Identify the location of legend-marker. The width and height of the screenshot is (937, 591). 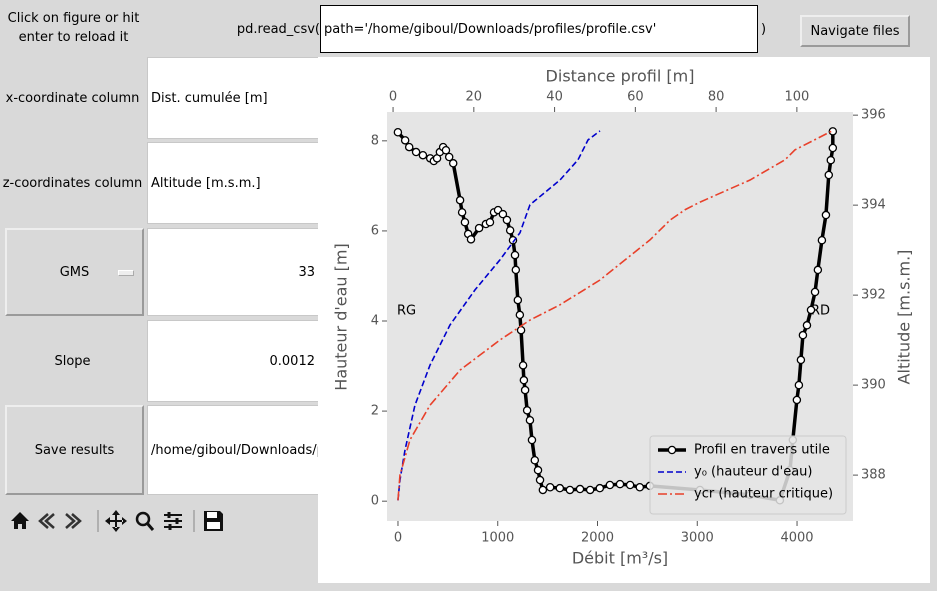
(672, 450).